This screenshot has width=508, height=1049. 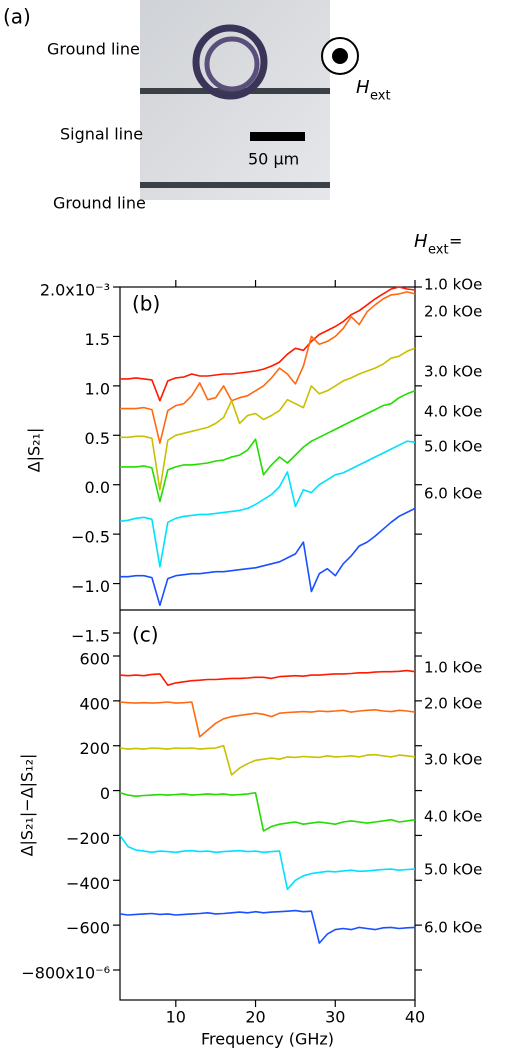 I want to click on y-tick-label: 600, so click(x=94, y=659).